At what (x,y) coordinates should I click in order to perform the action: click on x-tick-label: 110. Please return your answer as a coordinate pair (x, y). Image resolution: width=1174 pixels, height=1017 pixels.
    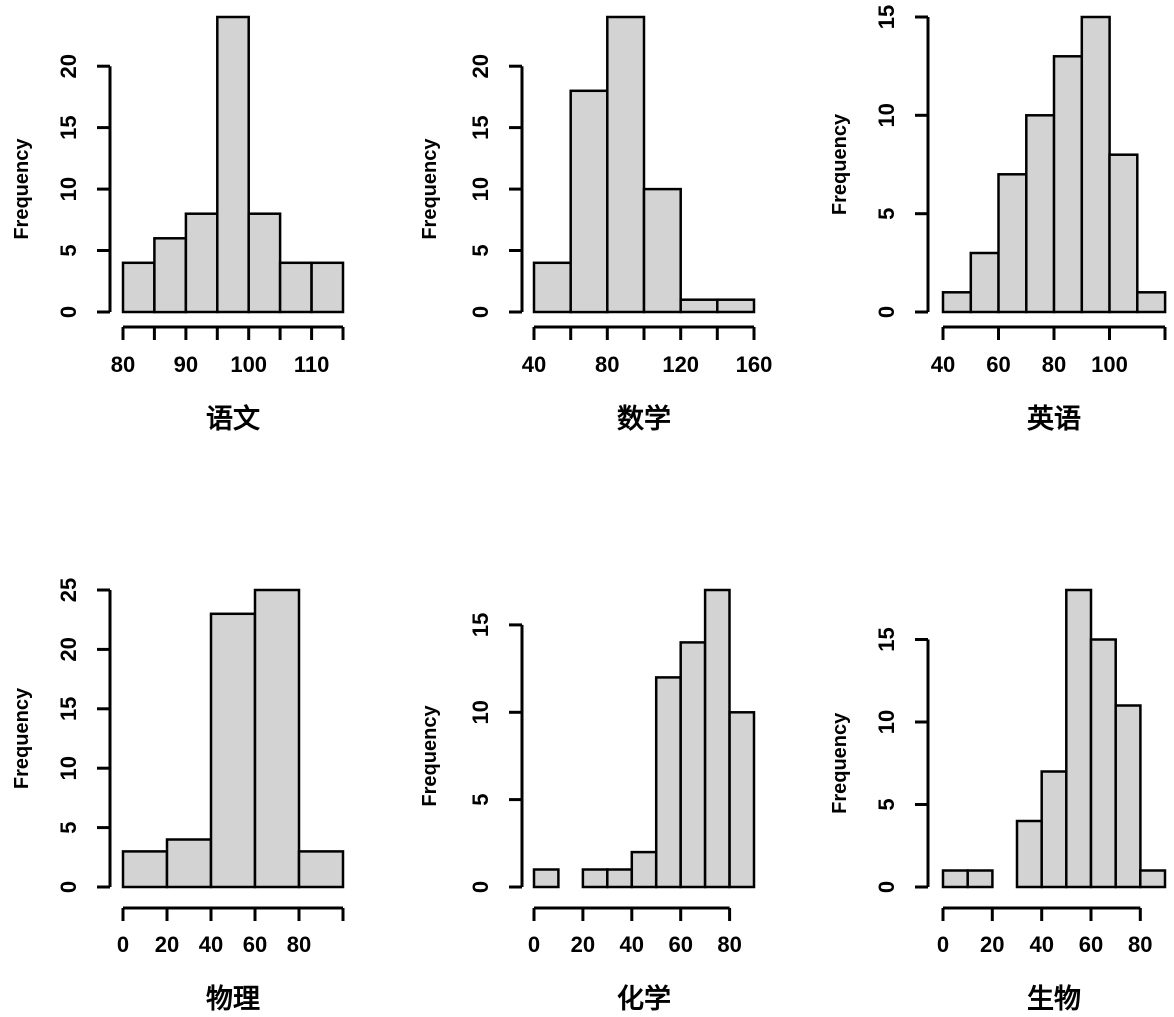
    Looking at the image, I should click on (312, 364).